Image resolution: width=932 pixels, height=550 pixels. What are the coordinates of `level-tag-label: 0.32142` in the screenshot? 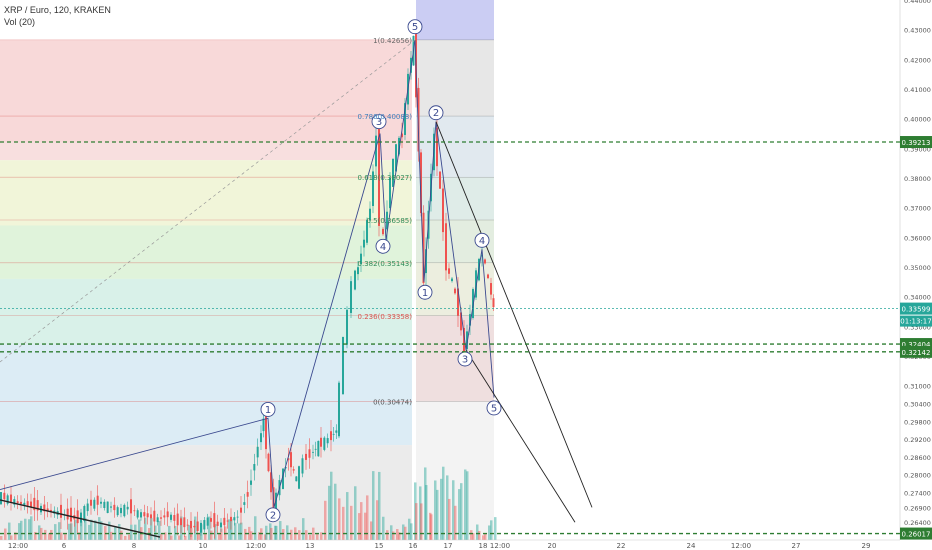 It's located at (916, 353).